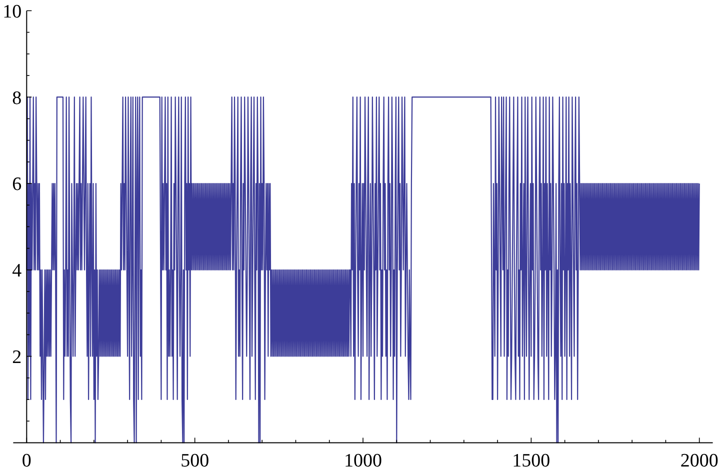 The height and width of the screenshot is (470, 720). I want to click on x-tick-label: 1500, so click(531, 460).